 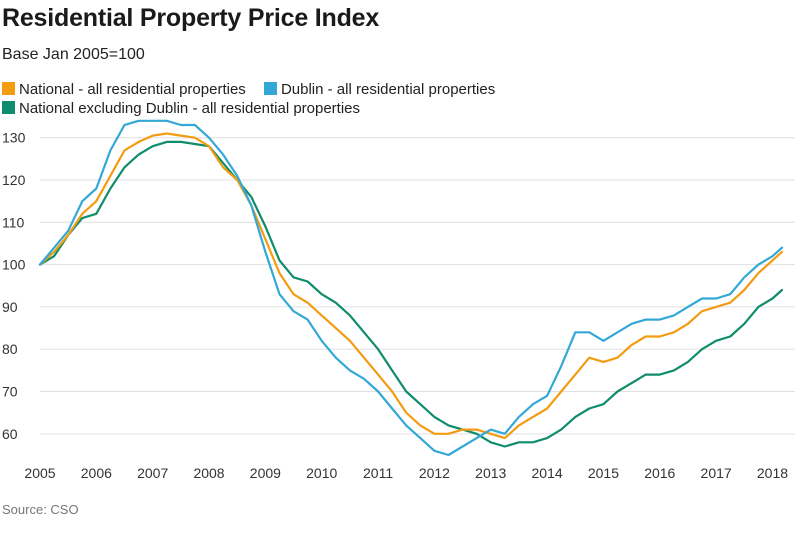 What do you see at coordinates (8, 88) in the screenshot?
I see `legend-swatch-national` at bounding box center [8, 88].